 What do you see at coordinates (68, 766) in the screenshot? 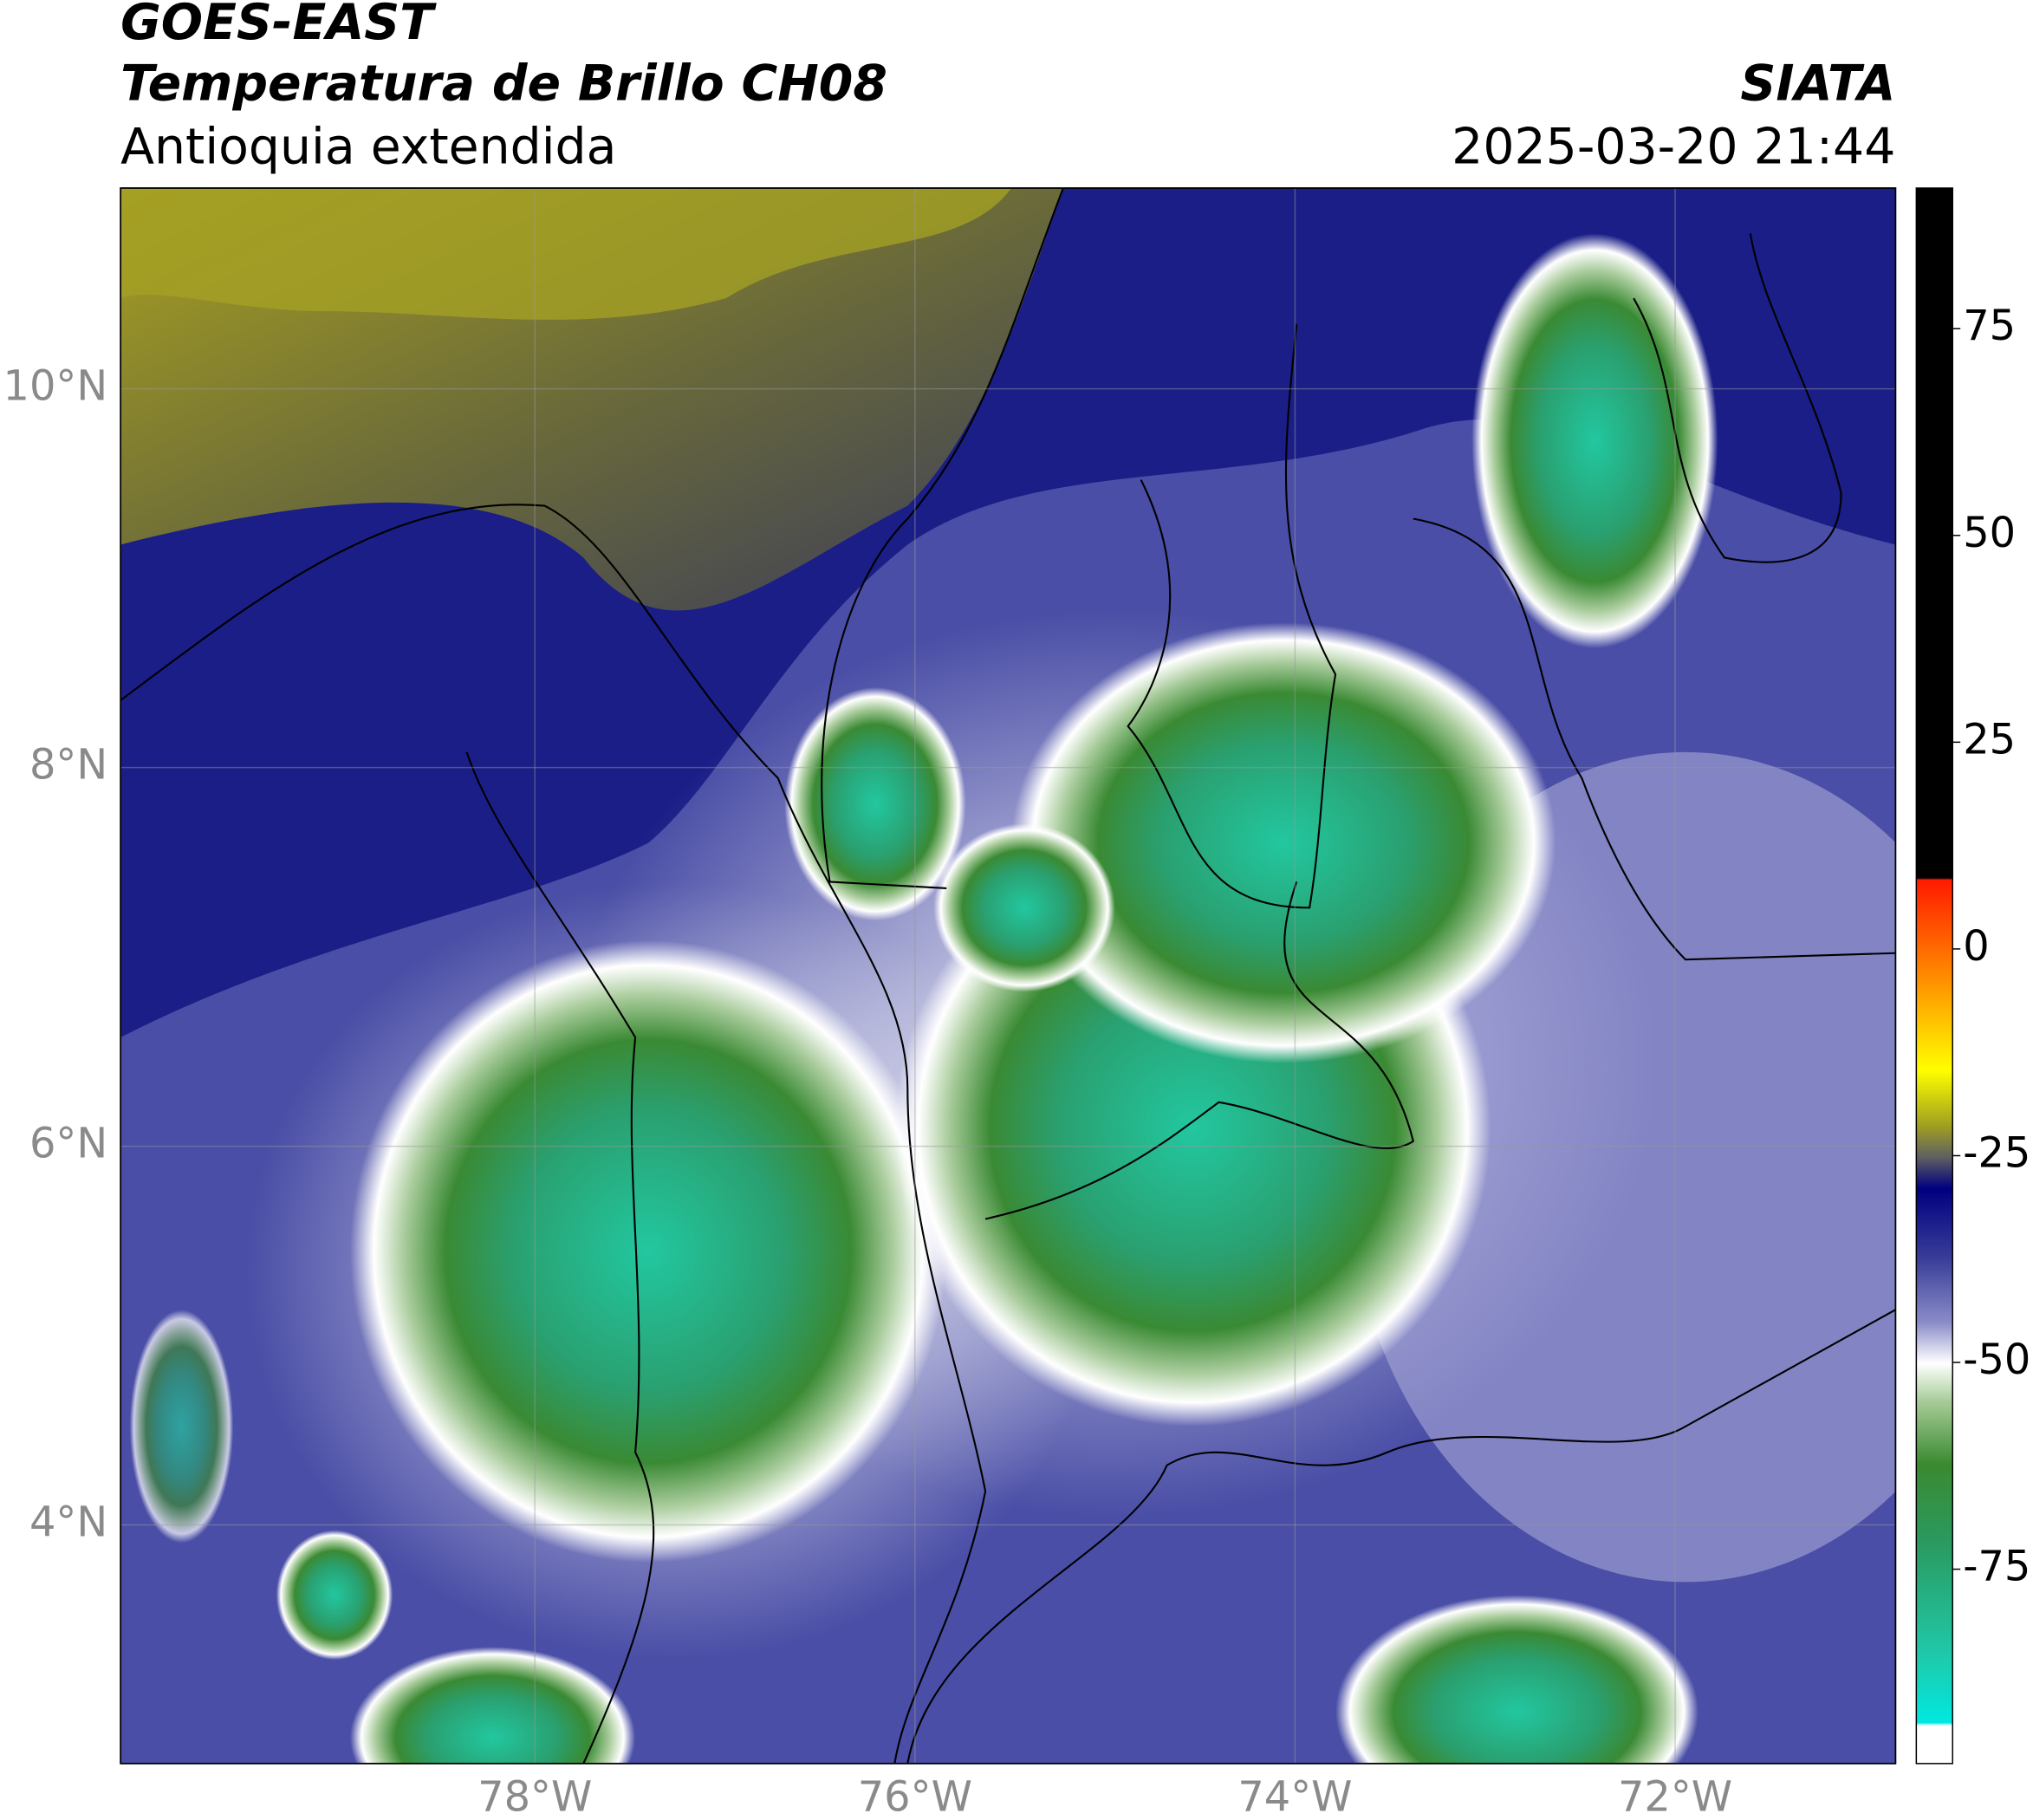
I see `y-tick-label: 8°N` at bounding box center [68, 766].